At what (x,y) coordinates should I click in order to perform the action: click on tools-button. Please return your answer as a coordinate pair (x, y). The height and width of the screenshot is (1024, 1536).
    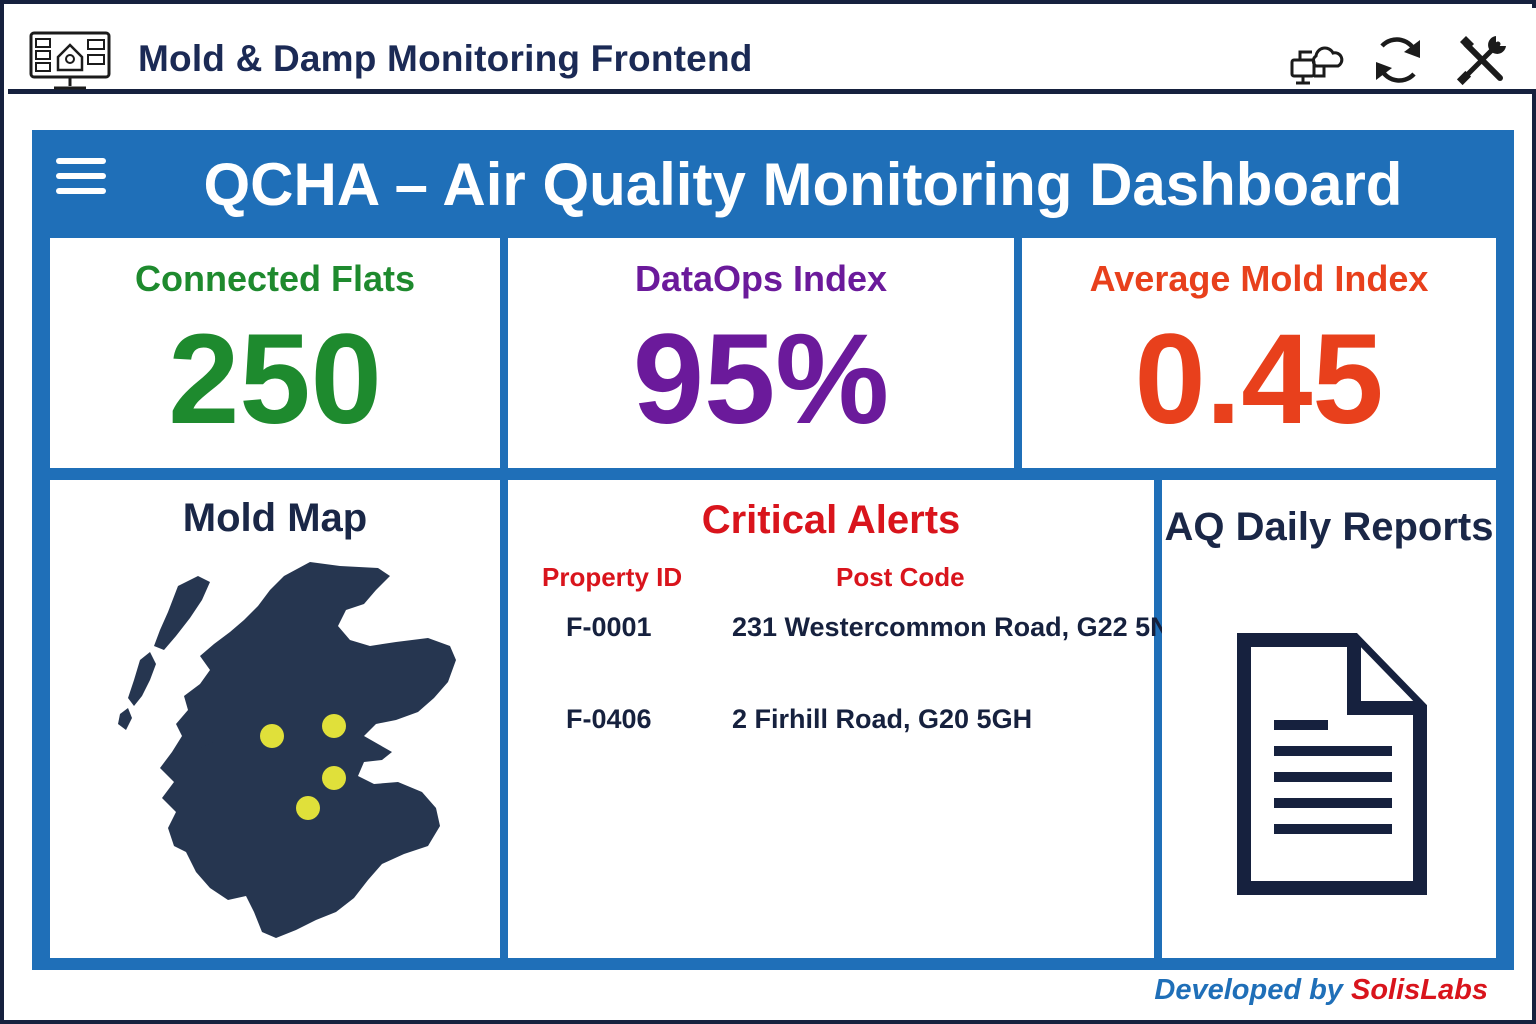
    Looking at the image, I should click on (1482, 60).